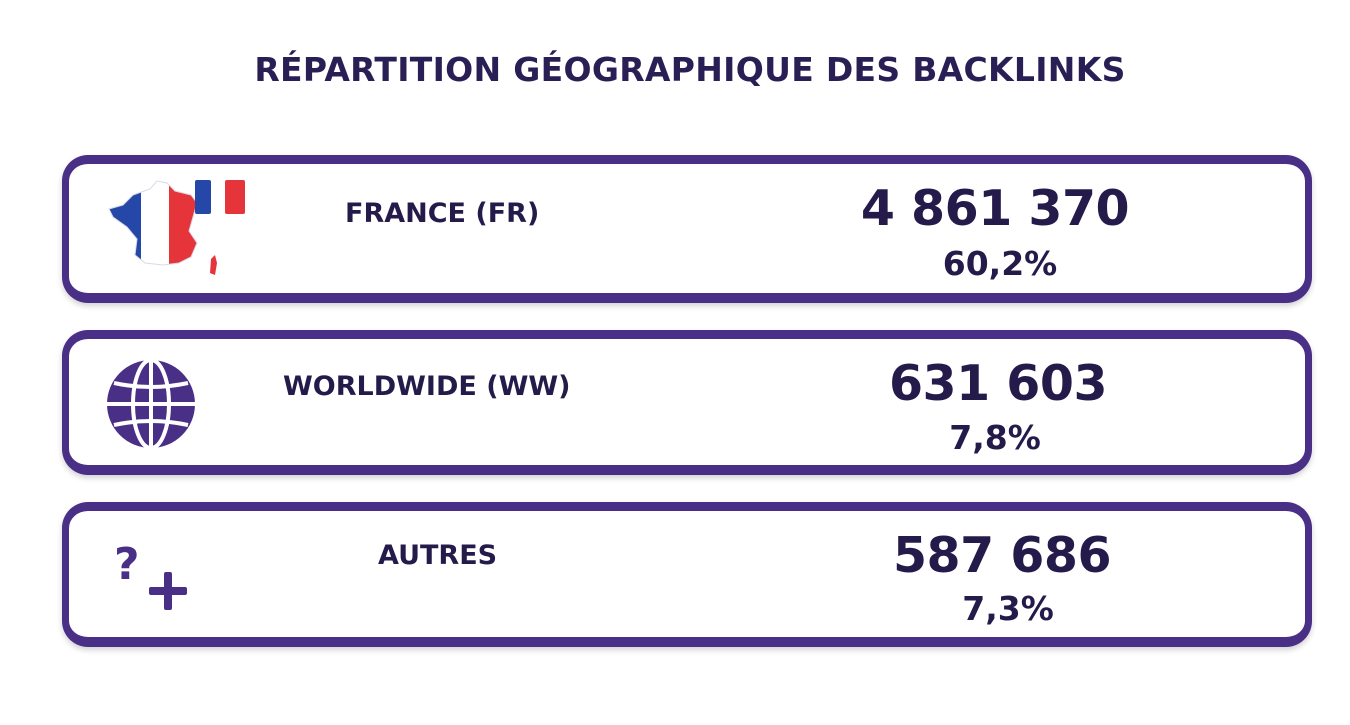  I want to click on row-percent-worldwide: 7,8%, so click(995, 437).